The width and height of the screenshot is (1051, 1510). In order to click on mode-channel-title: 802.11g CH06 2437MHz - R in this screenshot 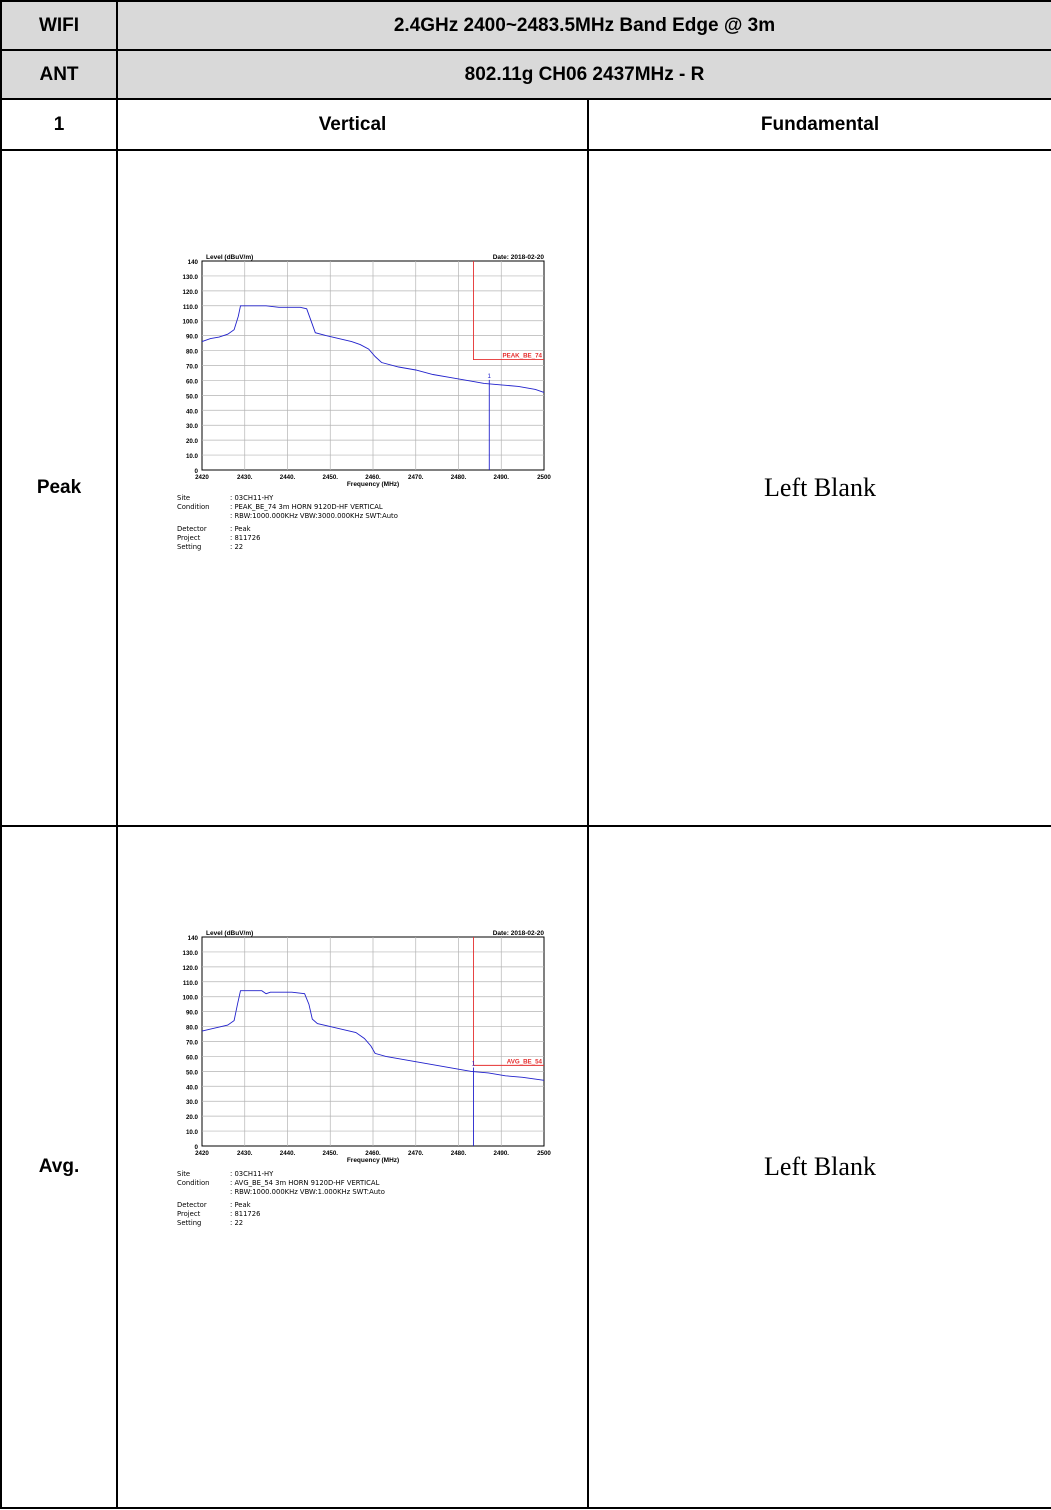, I will do `click(583, 74)`.